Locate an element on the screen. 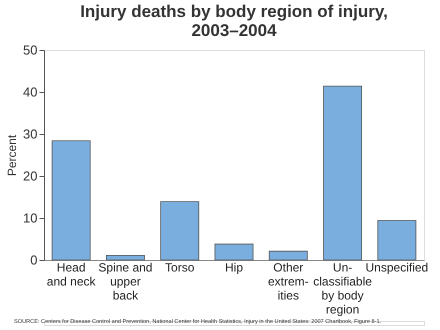  x-tick-label: Torso is located at coordinates (180, 267).